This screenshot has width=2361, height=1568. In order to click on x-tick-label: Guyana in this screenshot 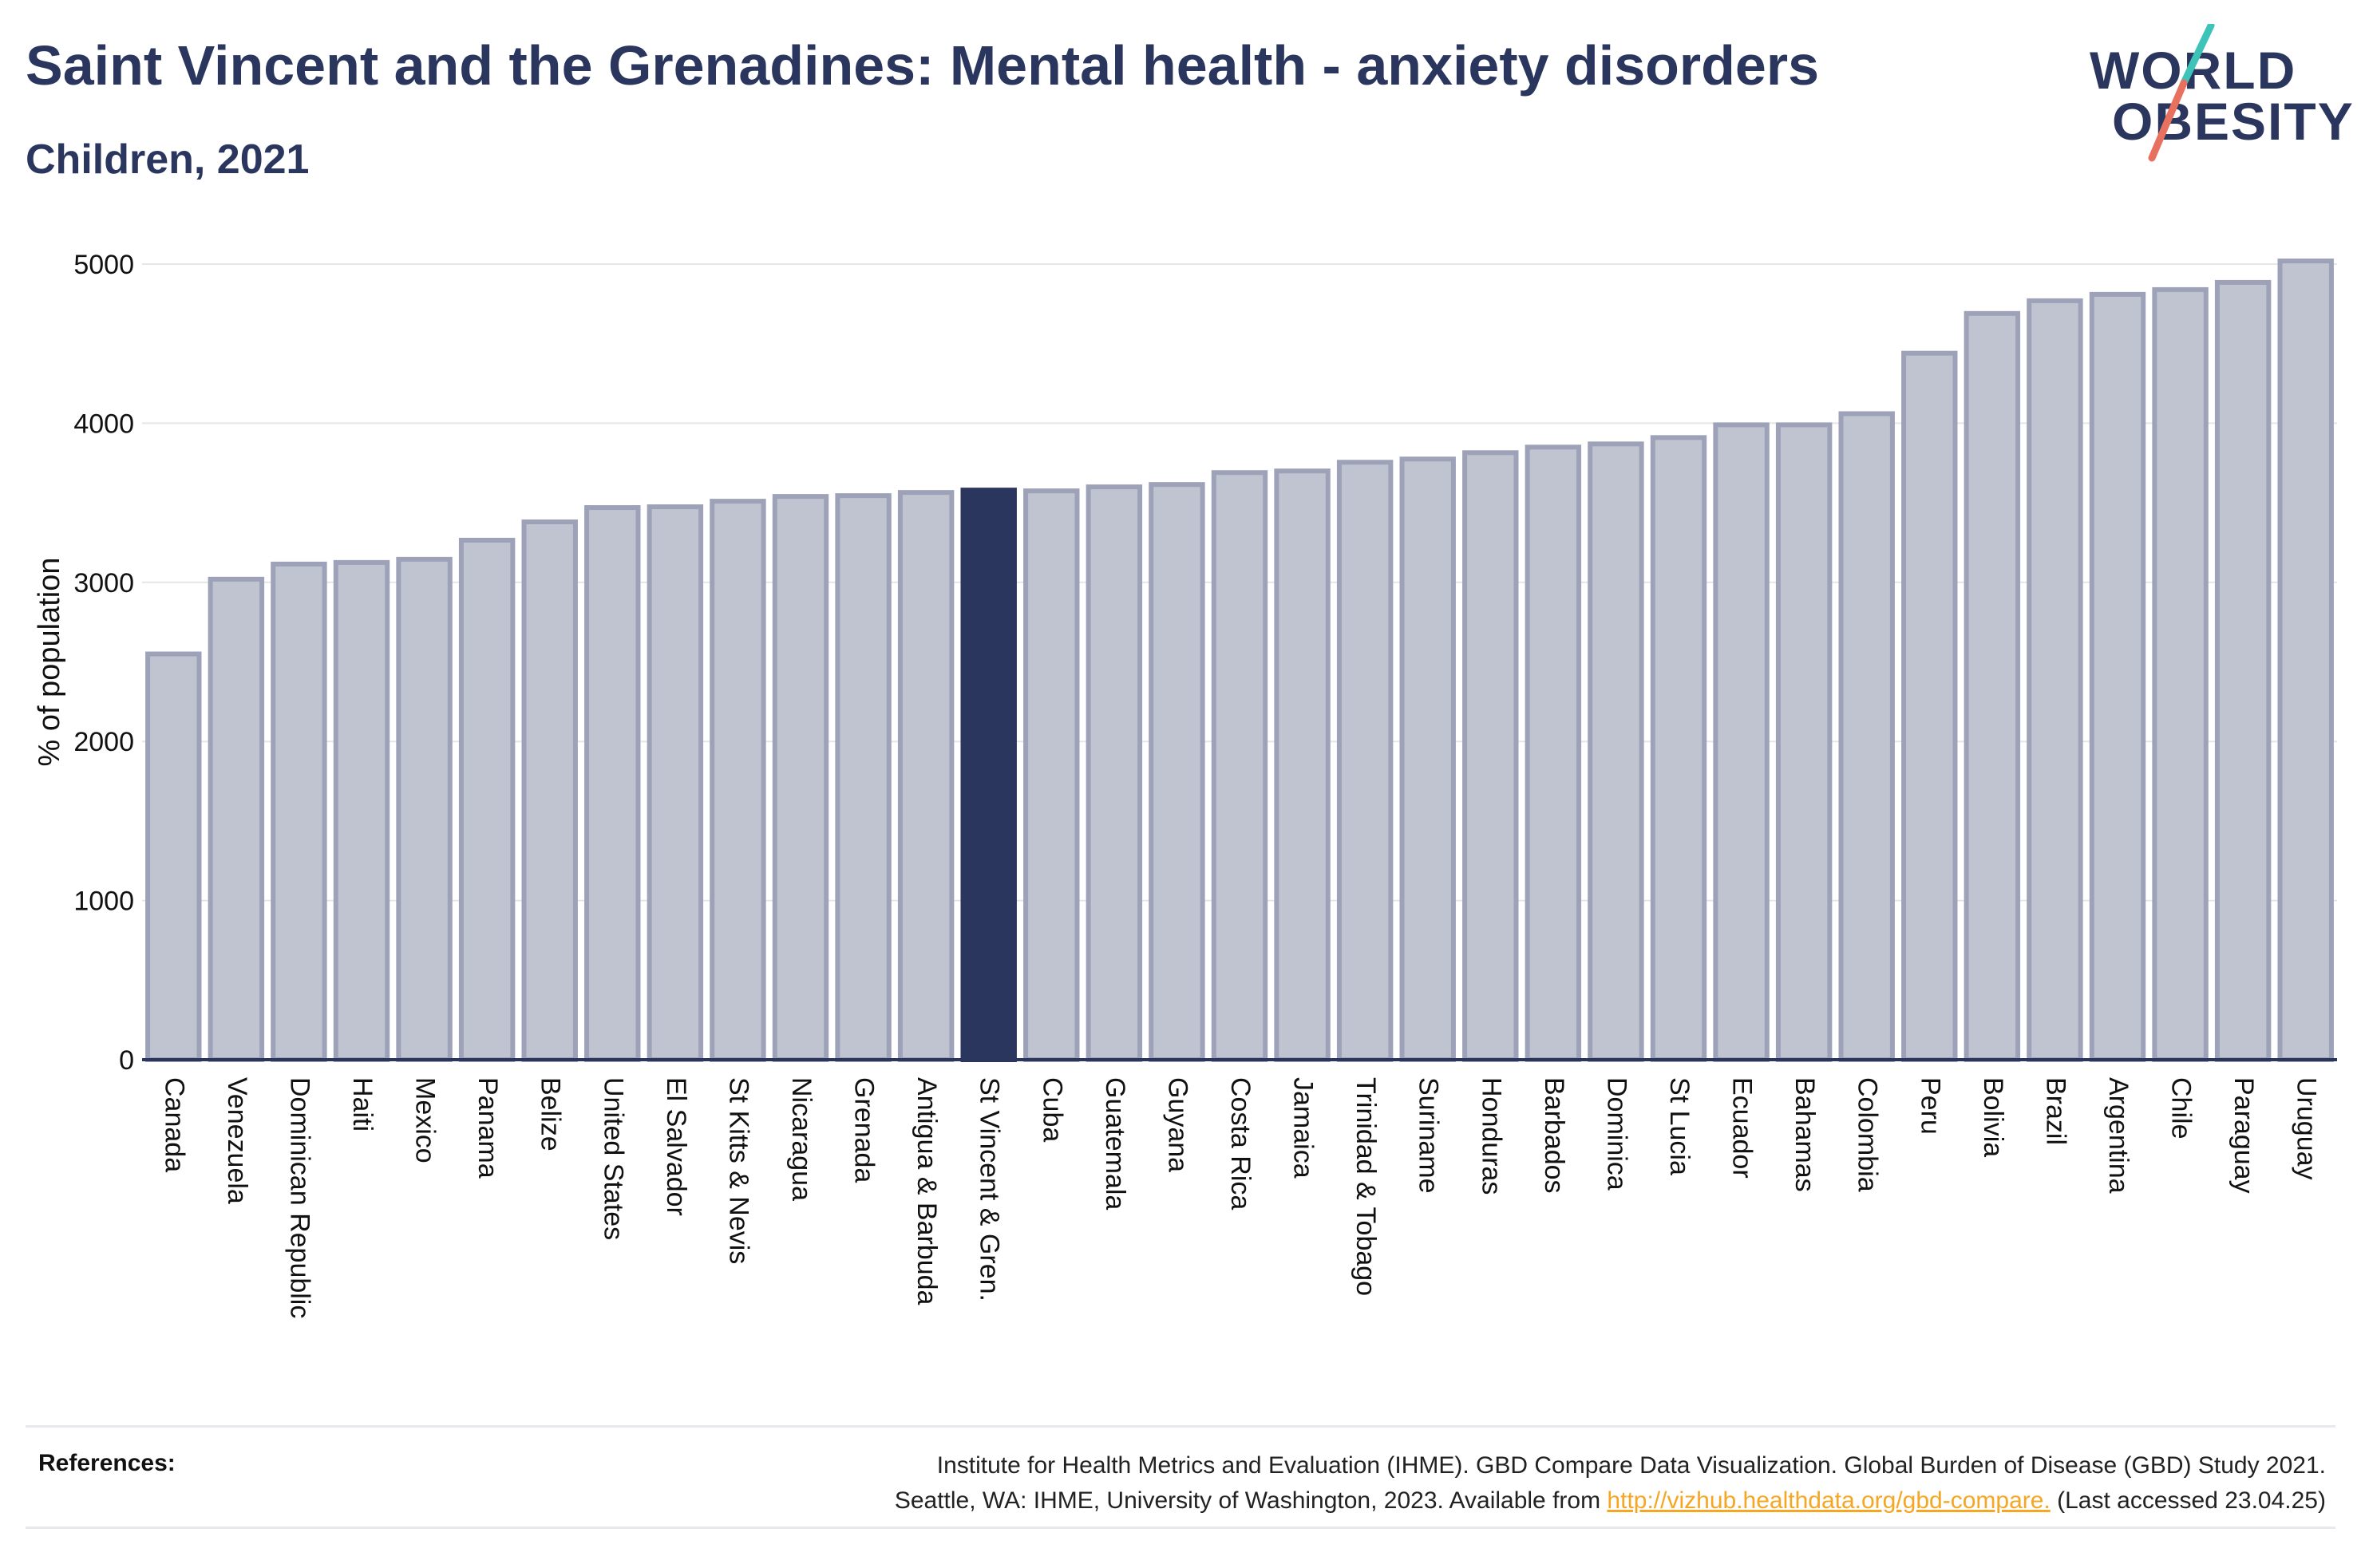, I will do `click(1177, 1124)`.